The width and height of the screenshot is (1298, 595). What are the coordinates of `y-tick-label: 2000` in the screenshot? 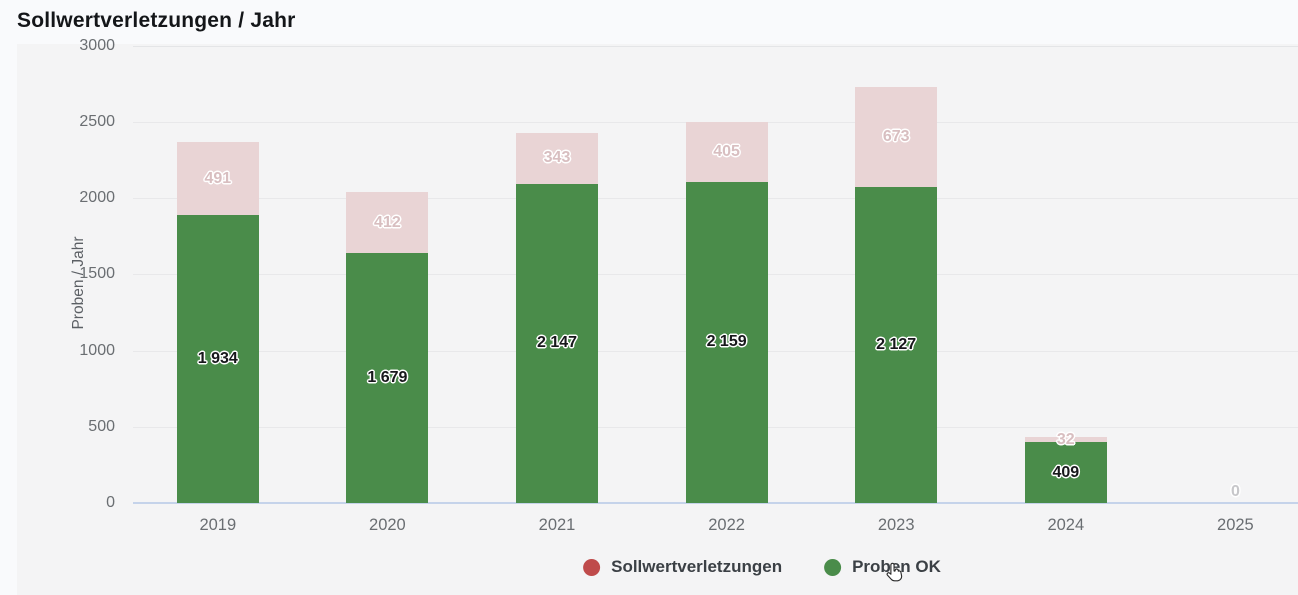 It's located at (97, 197).